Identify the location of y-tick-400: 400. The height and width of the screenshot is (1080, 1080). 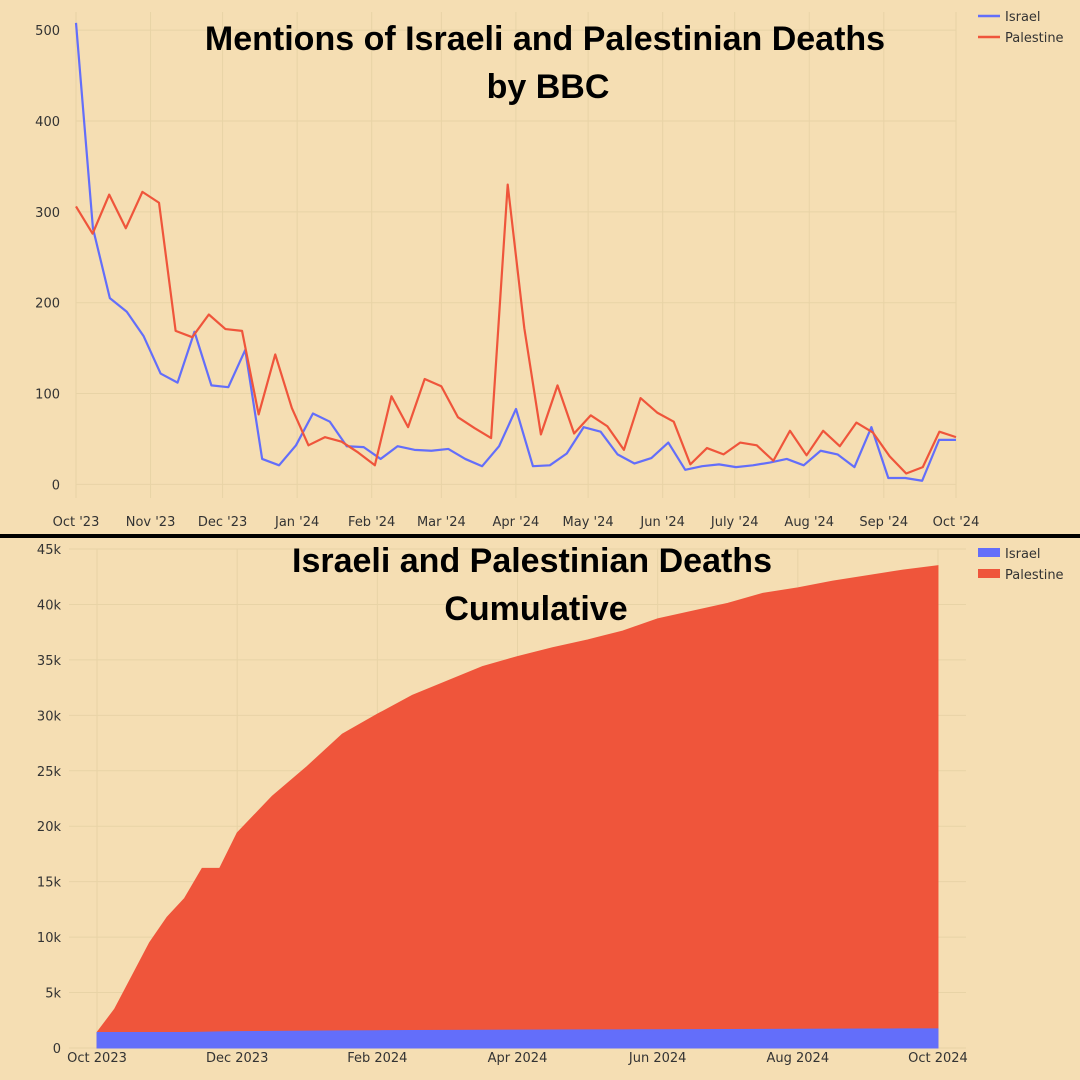
(47, 122).